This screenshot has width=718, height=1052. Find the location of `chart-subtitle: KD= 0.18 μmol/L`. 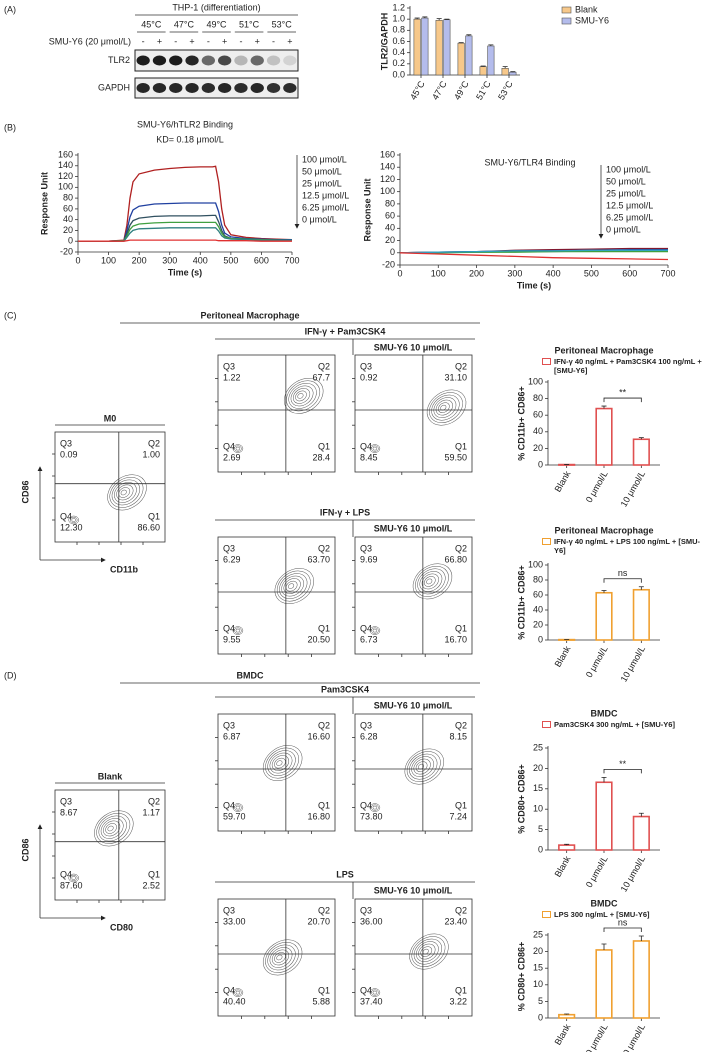

chart-subtitle: KD= 0.18 μmol/L is located at coordinates (189, 139).